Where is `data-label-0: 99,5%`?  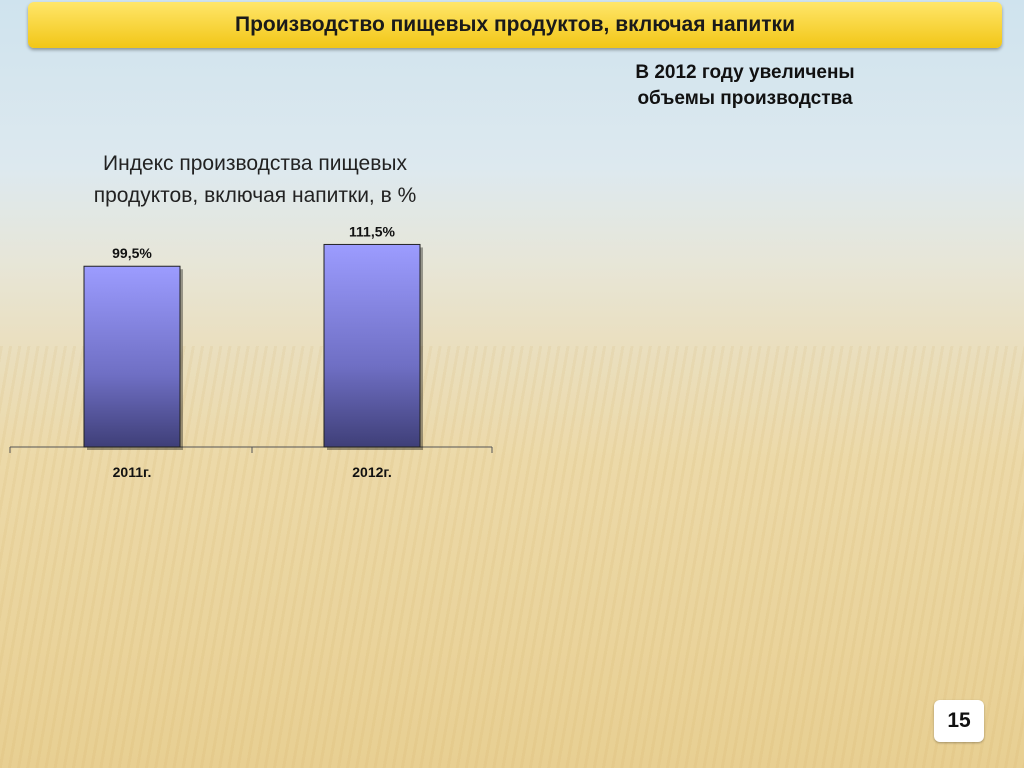 data-label-0: 99,5% is located at coordinates (132, 253).